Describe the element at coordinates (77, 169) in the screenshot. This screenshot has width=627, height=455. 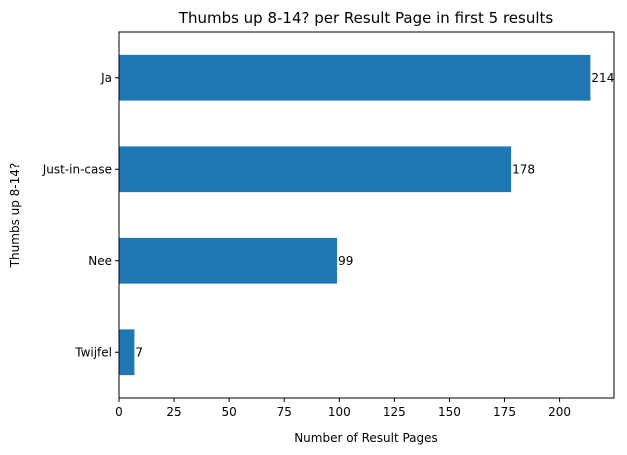
I see `y-tick-label: Just-in-case` at that location.